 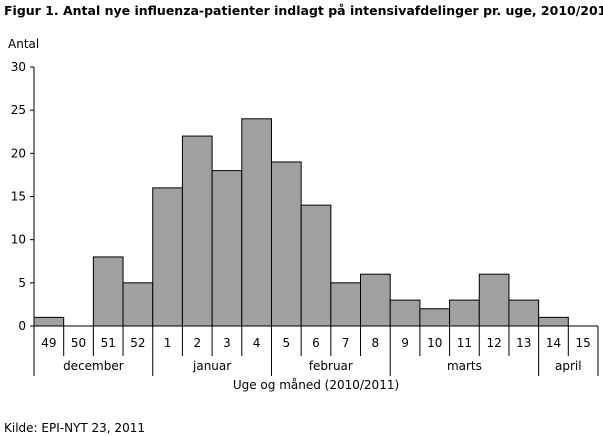 I want to click on month-label: januar, so click(x=211, y=366).